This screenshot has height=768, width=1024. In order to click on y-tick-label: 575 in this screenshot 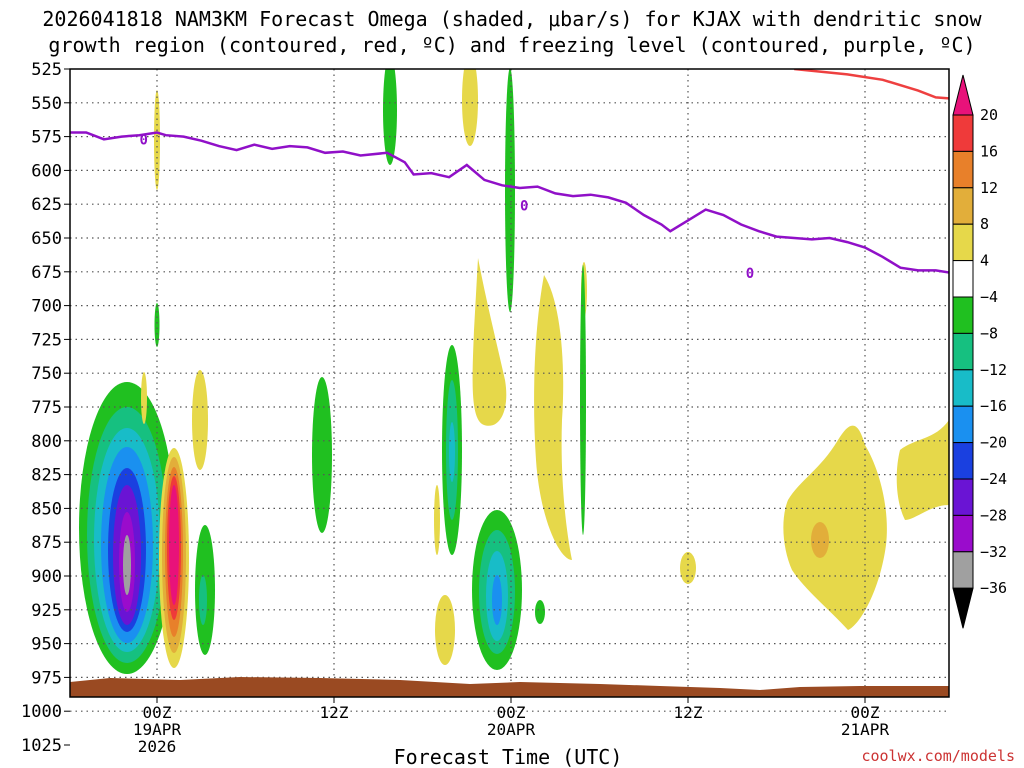, I will do `click(46, 138)`.